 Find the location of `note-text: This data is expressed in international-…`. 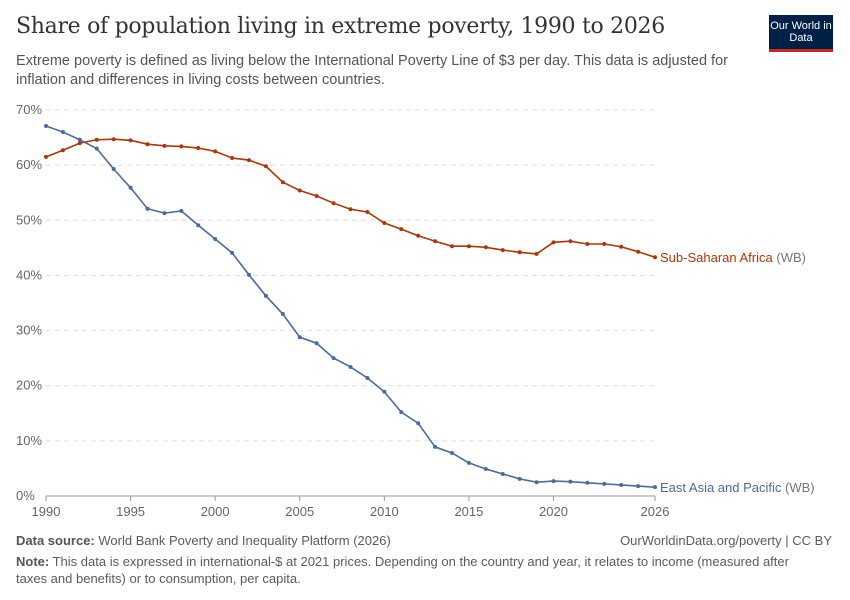

note-text: This data is expressed in international-… is located at coordinates (402, 570).